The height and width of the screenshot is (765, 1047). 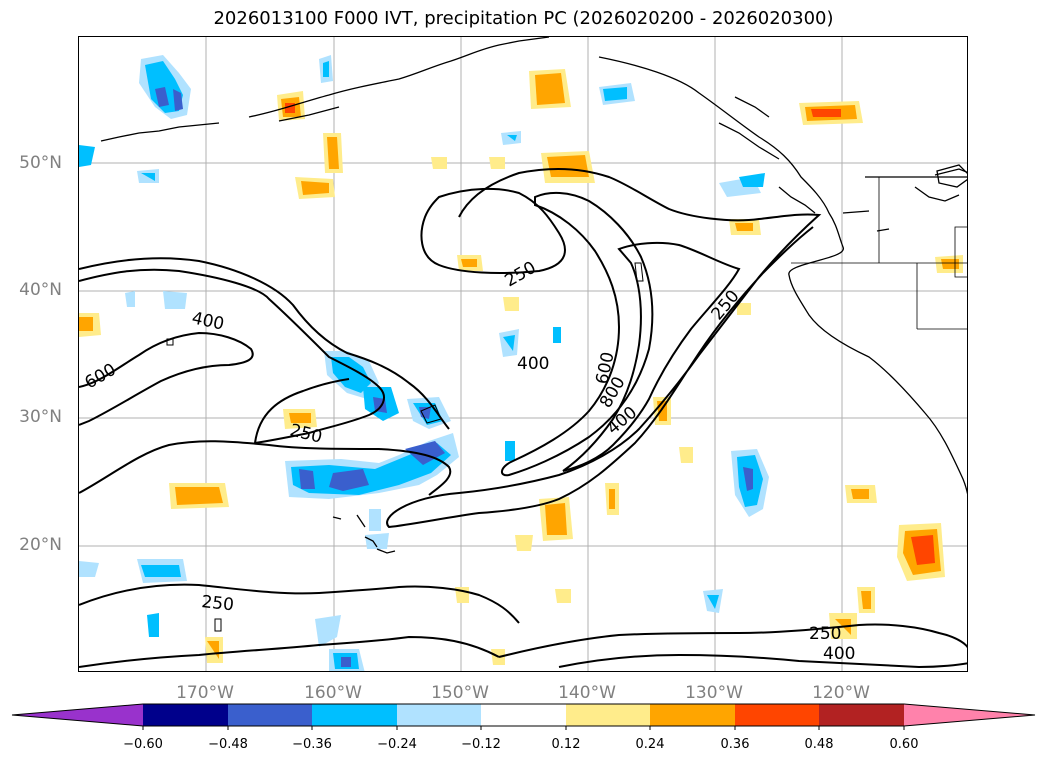 What do you see at coordinates (460, 693) in the screenshot?
I see `lon-label: 150°W` at bounding box center [460, 693].